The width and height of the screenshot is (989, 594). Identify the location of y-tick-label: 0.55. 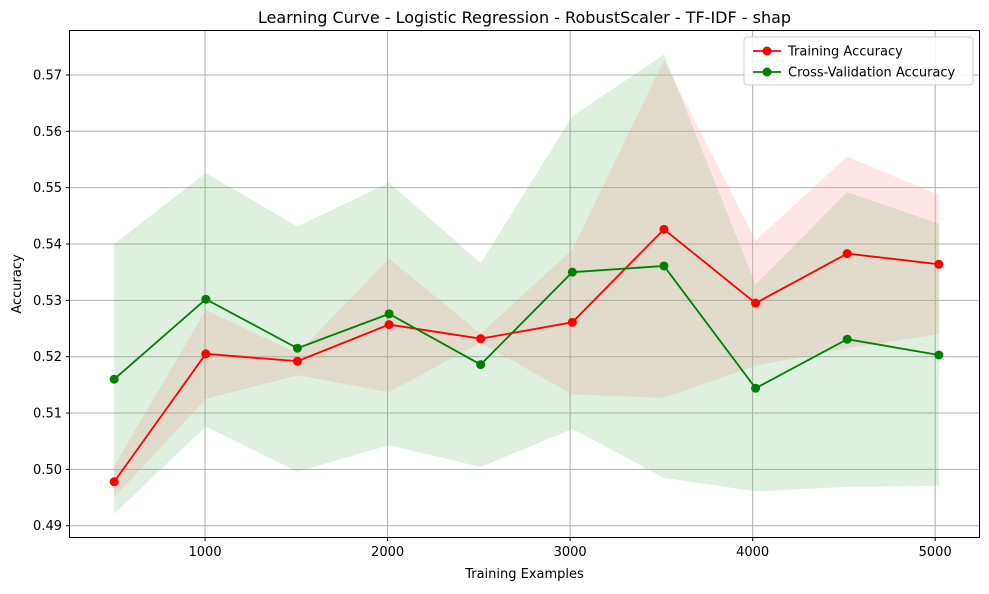
(47, 188).